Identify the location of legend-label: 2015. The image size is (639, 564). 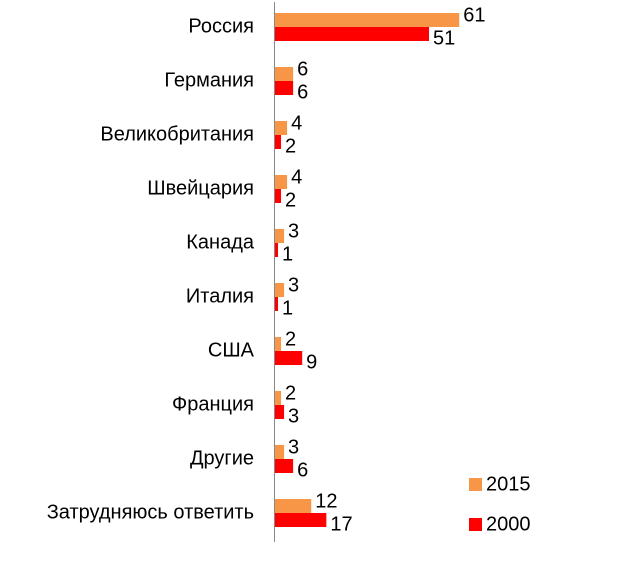
(508, 484).